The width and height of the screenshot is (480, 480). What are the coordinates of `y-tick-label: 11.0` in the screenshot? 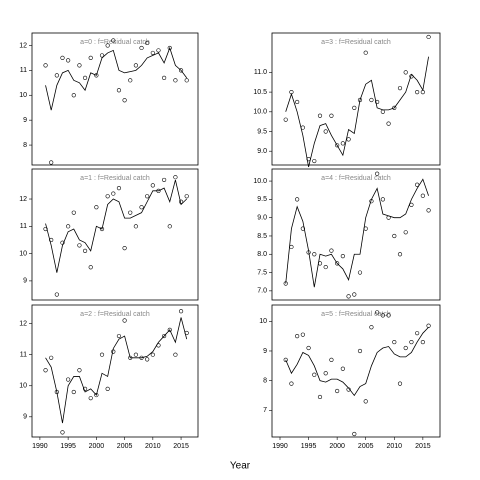 It's located at (260, 72).